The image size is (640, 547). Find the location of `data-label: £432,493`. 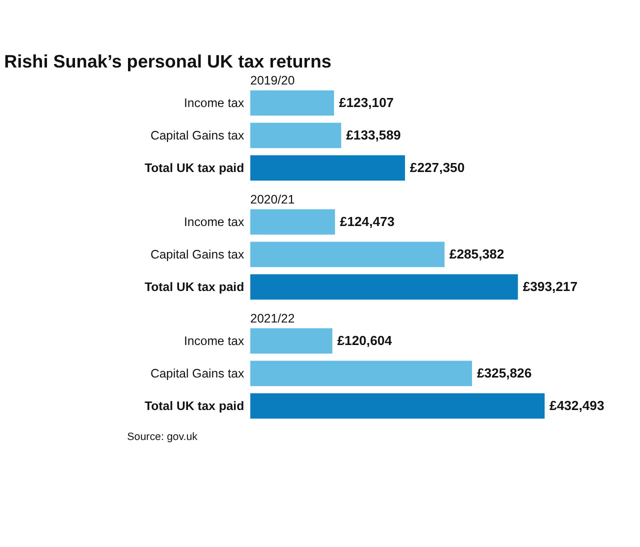

data-label: £432,493 is located at coordinates (577, 406).